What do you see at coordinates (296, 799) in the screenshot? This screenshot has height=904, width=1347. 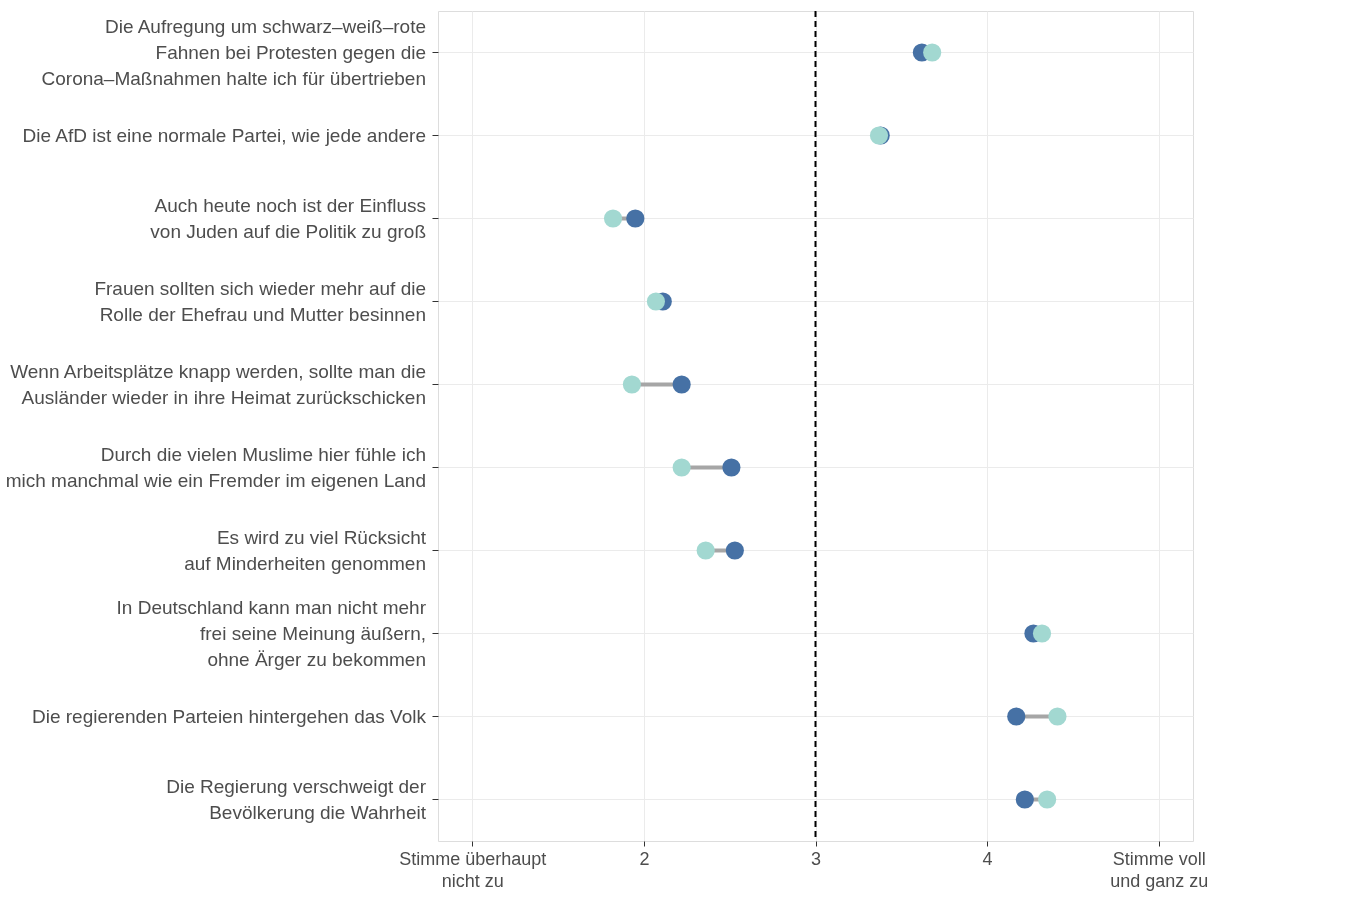 I see `y-tick-label: Die Regierung verschweigt der Bevölkerung die Wahrheit` at bounding box center [296, 799].